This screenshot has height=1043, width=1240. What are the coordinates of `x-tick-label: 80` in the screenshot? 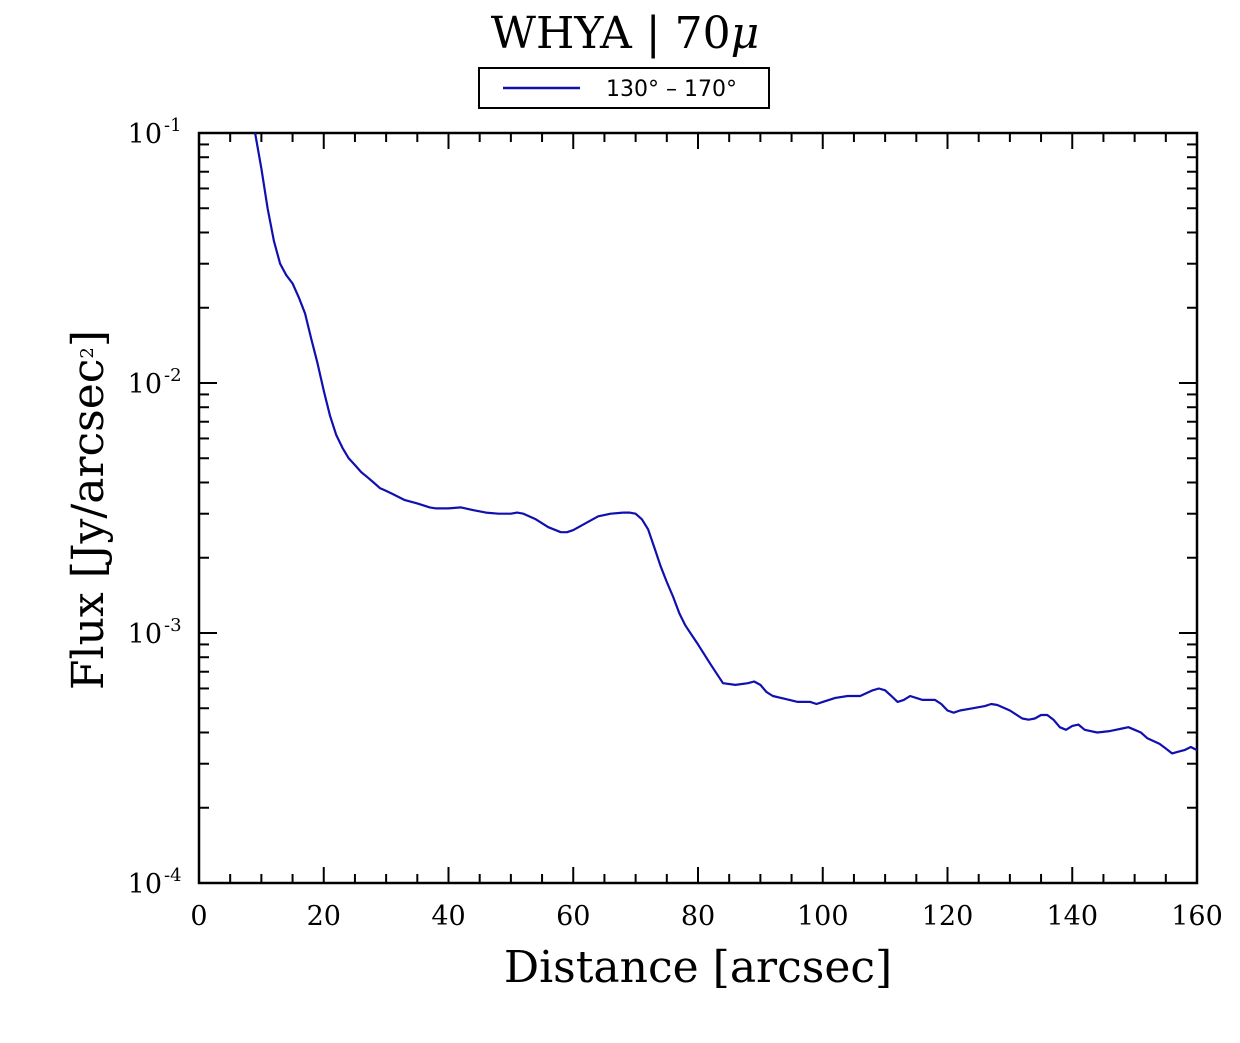 It's located at (698, 916).